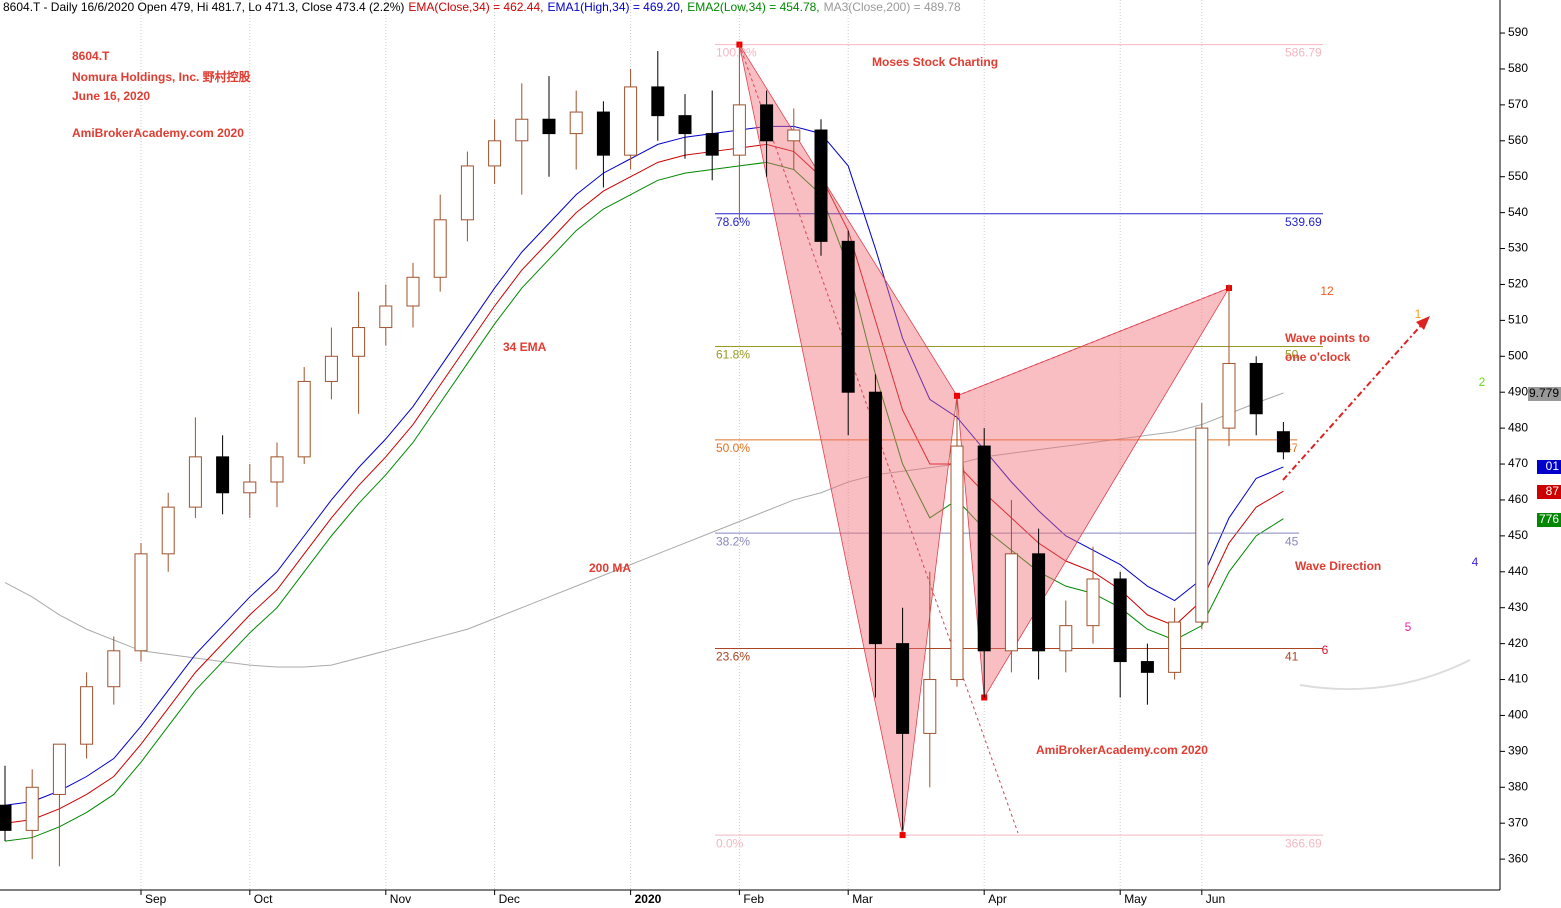 This screenshot has width=1561, height=908. Describe the element at coordinates (935, 62) in the screenshot. I see `annotation: Moses Stock Charting` at that location.